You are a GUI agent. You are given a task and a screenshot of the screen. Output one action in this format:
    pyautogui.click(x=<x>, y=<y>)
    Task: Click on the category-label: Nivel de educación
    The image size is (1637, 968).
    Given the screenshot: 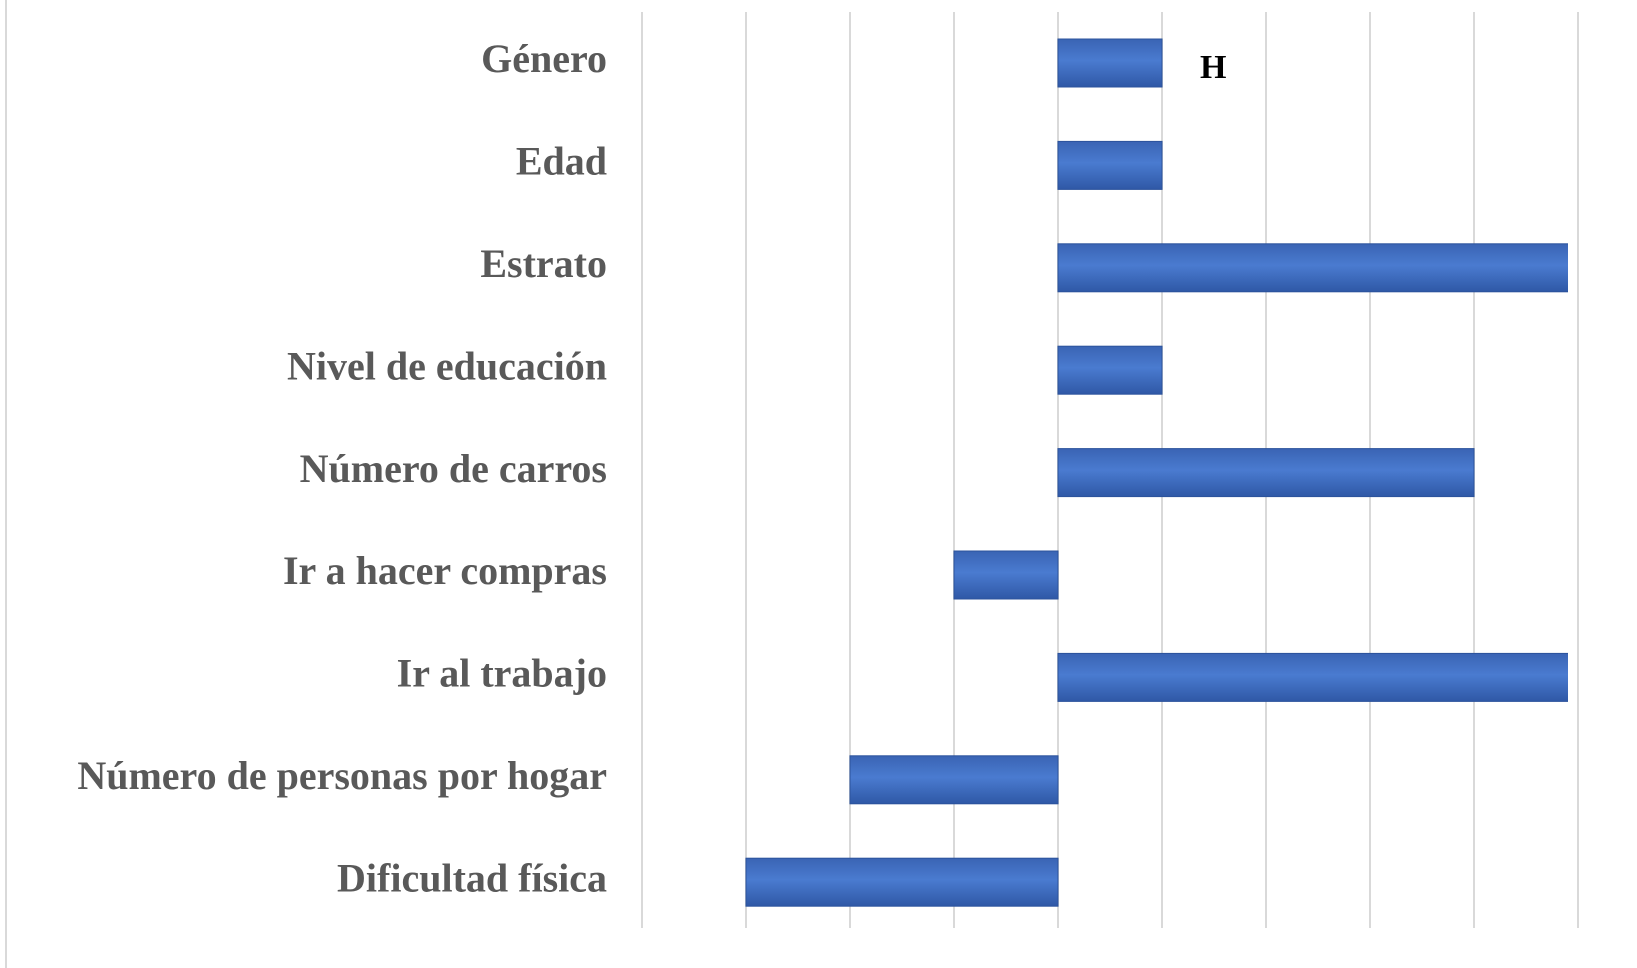 What is the action you would take?
    pyautogui.click(x=447, y=365)
    